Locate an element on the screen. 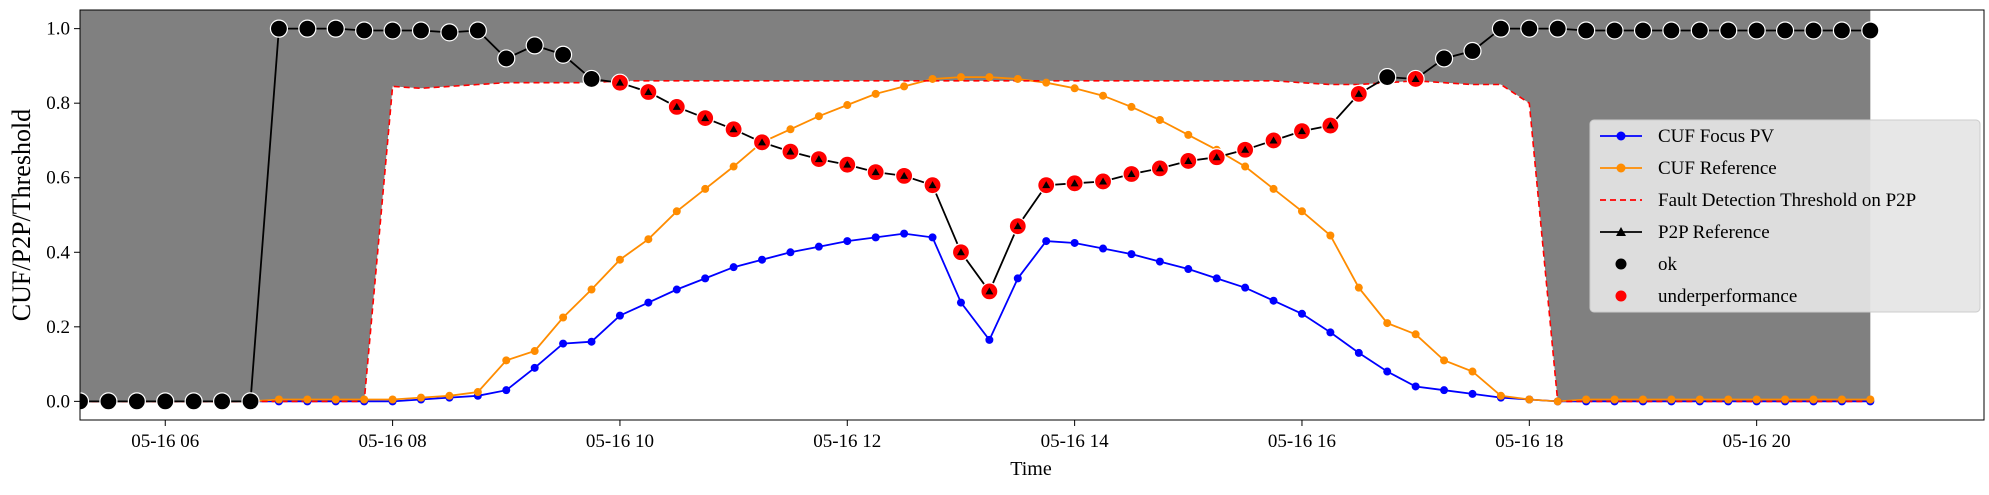 The image size is (1989, 495). legend-label: CUF Focus PV is located at coordinates (1716, 136).